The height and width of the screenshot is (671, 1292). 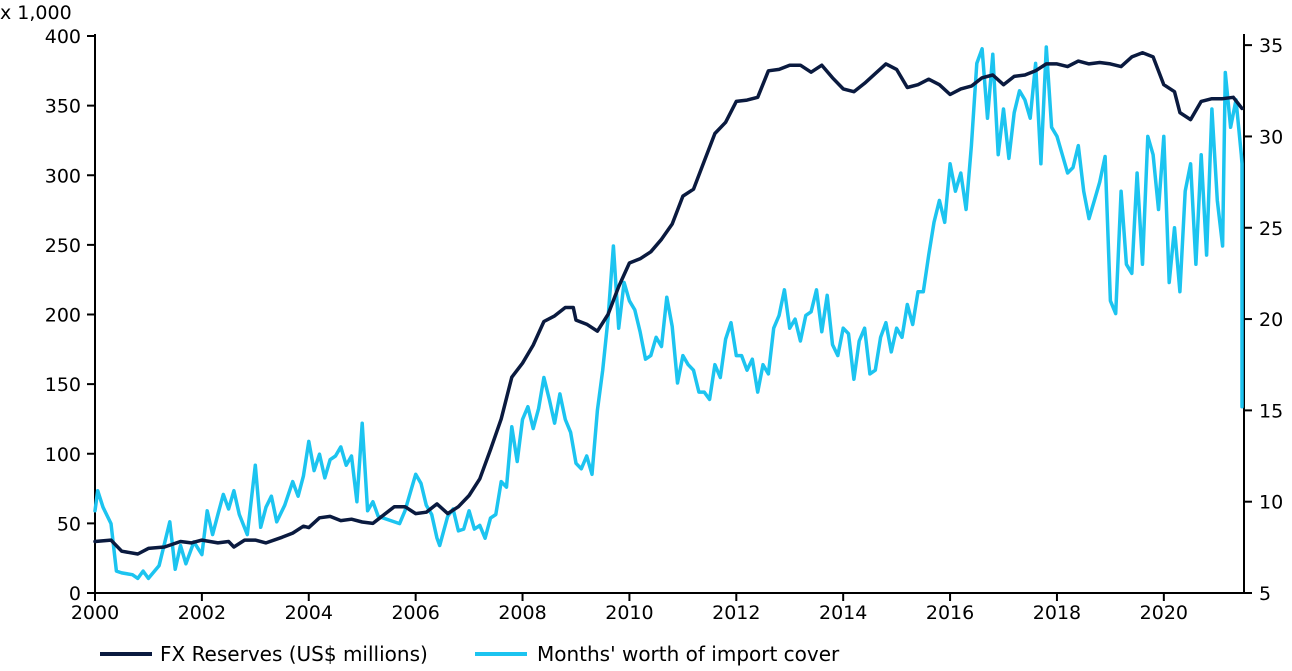 I want to click on left-y-tick-label: 400, so click(x=63, y=37).